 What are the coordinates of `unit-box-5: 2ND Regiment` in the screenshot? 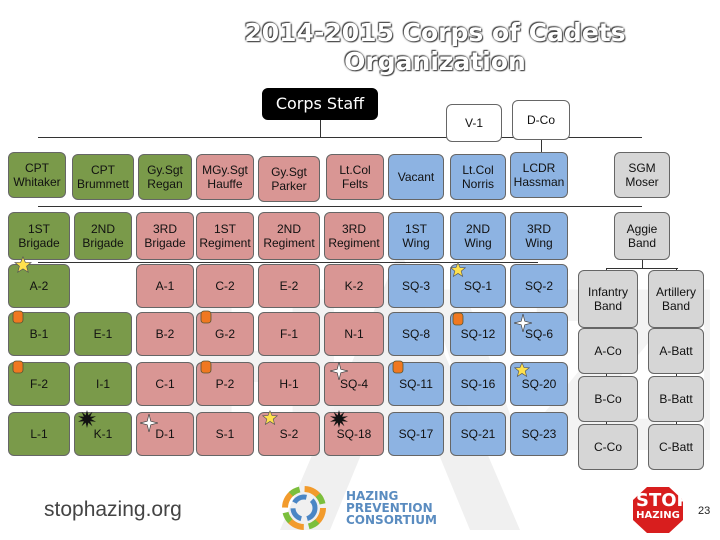 It's located at (289, 236).